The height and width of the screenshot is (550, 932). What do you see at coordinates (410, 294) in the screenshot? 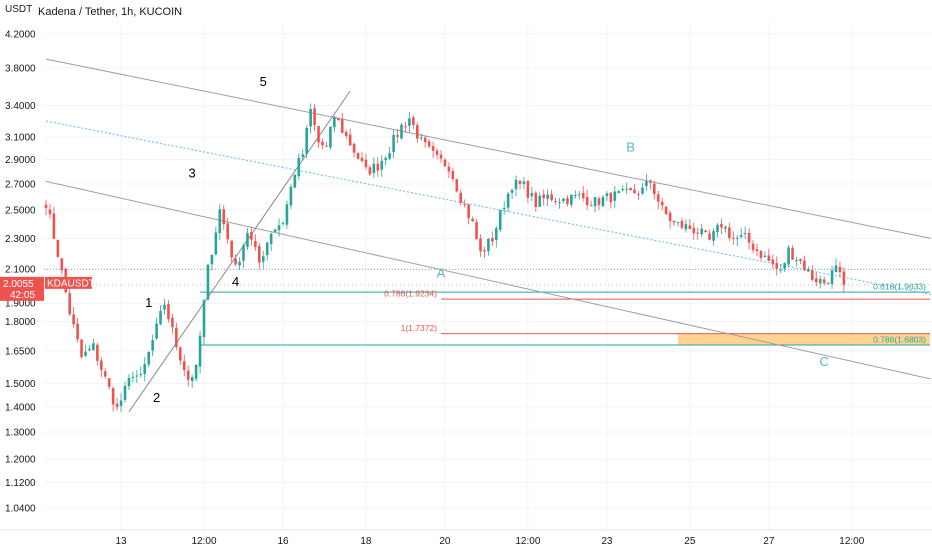
I see `fib-level-label: 0.786(1.9234)` at bounding box center [410, 294].